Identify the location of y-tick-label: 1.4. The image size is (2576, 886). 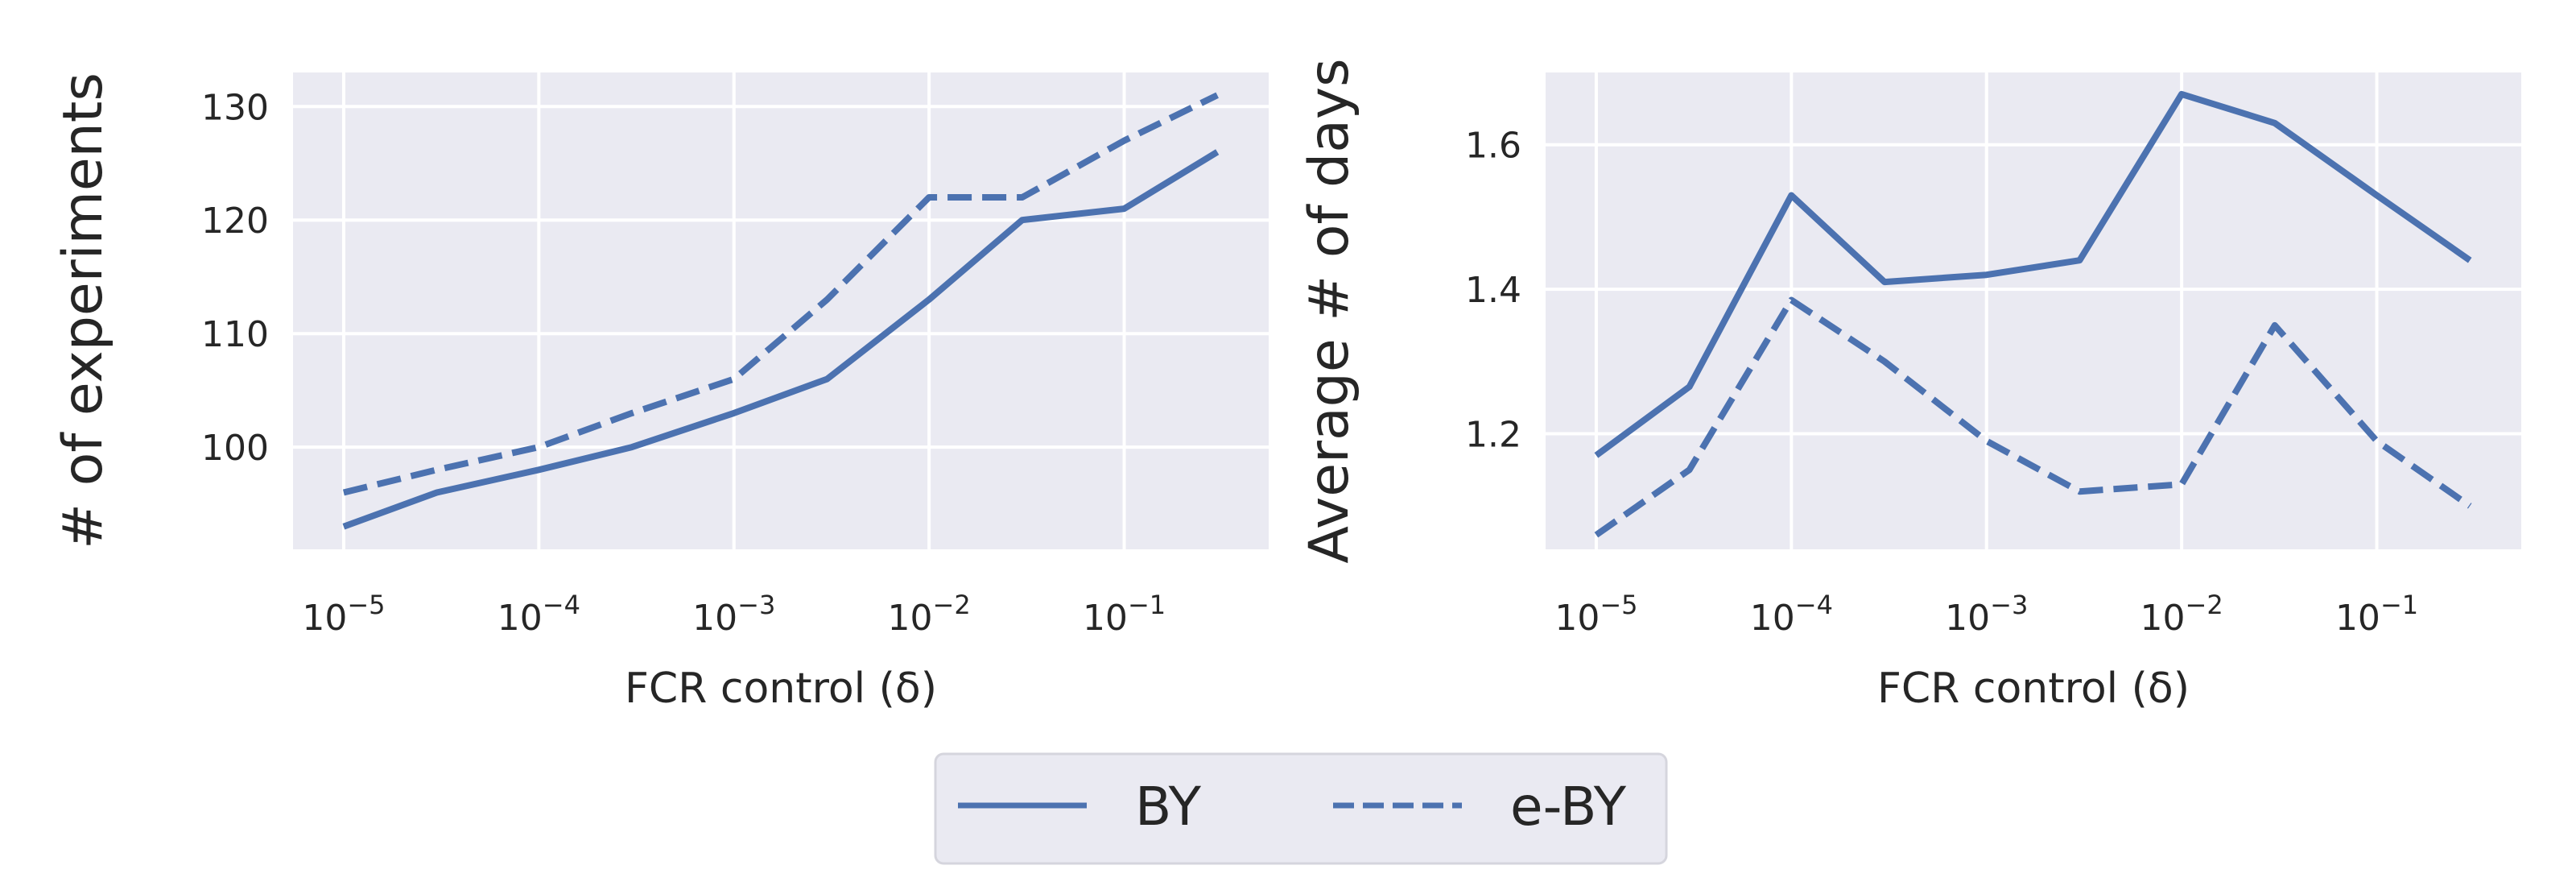
(1493, 290).